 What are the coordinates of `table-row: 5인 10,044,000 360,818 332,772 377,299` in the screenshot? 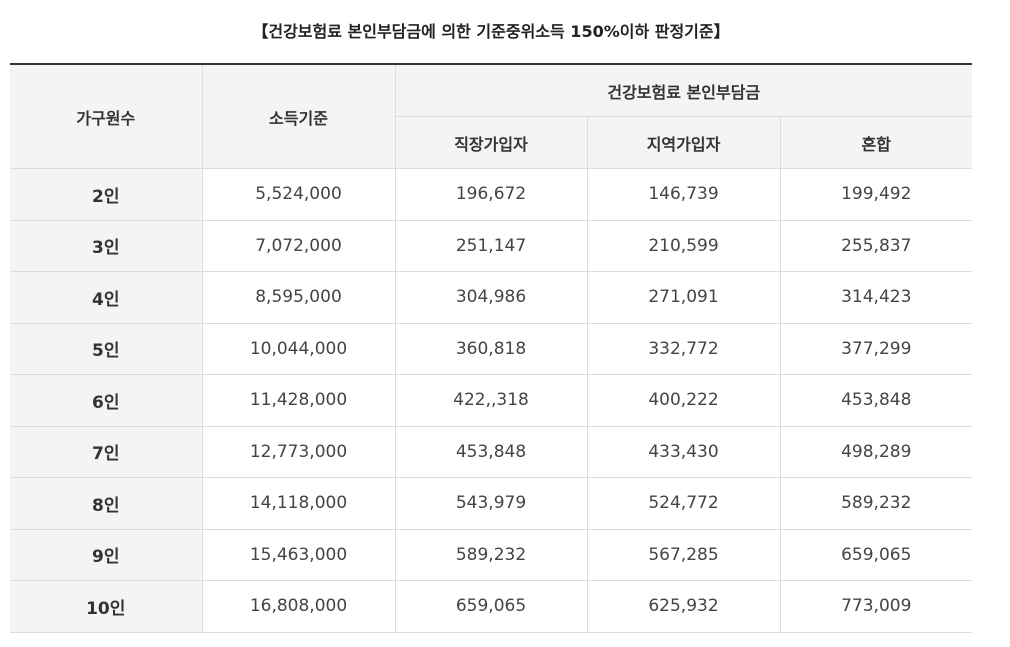 It's located at (491, 349).